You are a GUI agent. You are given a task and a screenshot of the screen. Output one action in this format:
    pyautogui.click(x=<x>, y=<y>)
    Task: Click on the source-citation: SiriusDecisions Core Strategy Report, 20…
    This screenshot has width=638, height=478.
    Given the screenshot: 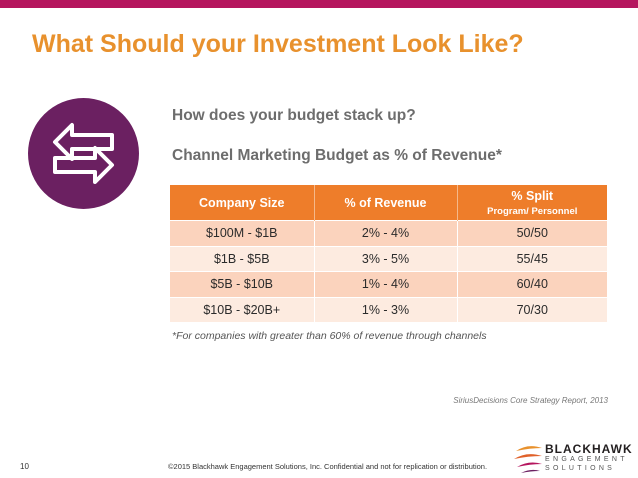 What is the action you would take?
    pyautogui.click(x=530, y=400)
    